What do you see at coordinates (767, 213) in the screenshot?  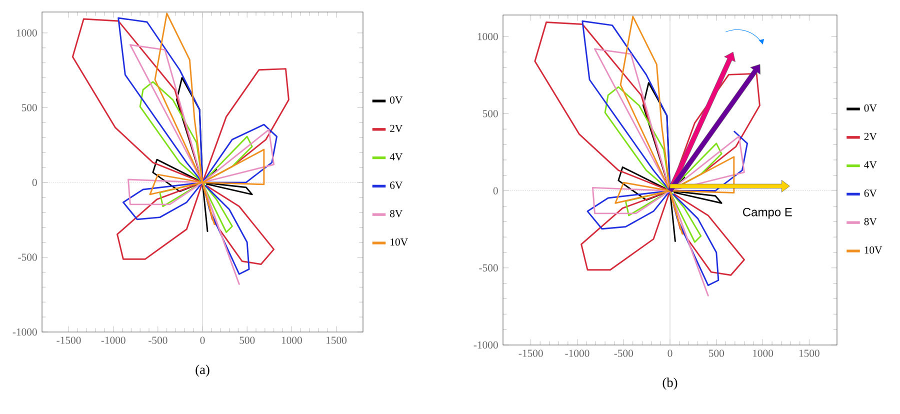 I see `annotation: Campo E` at bounding box center [767, 213].